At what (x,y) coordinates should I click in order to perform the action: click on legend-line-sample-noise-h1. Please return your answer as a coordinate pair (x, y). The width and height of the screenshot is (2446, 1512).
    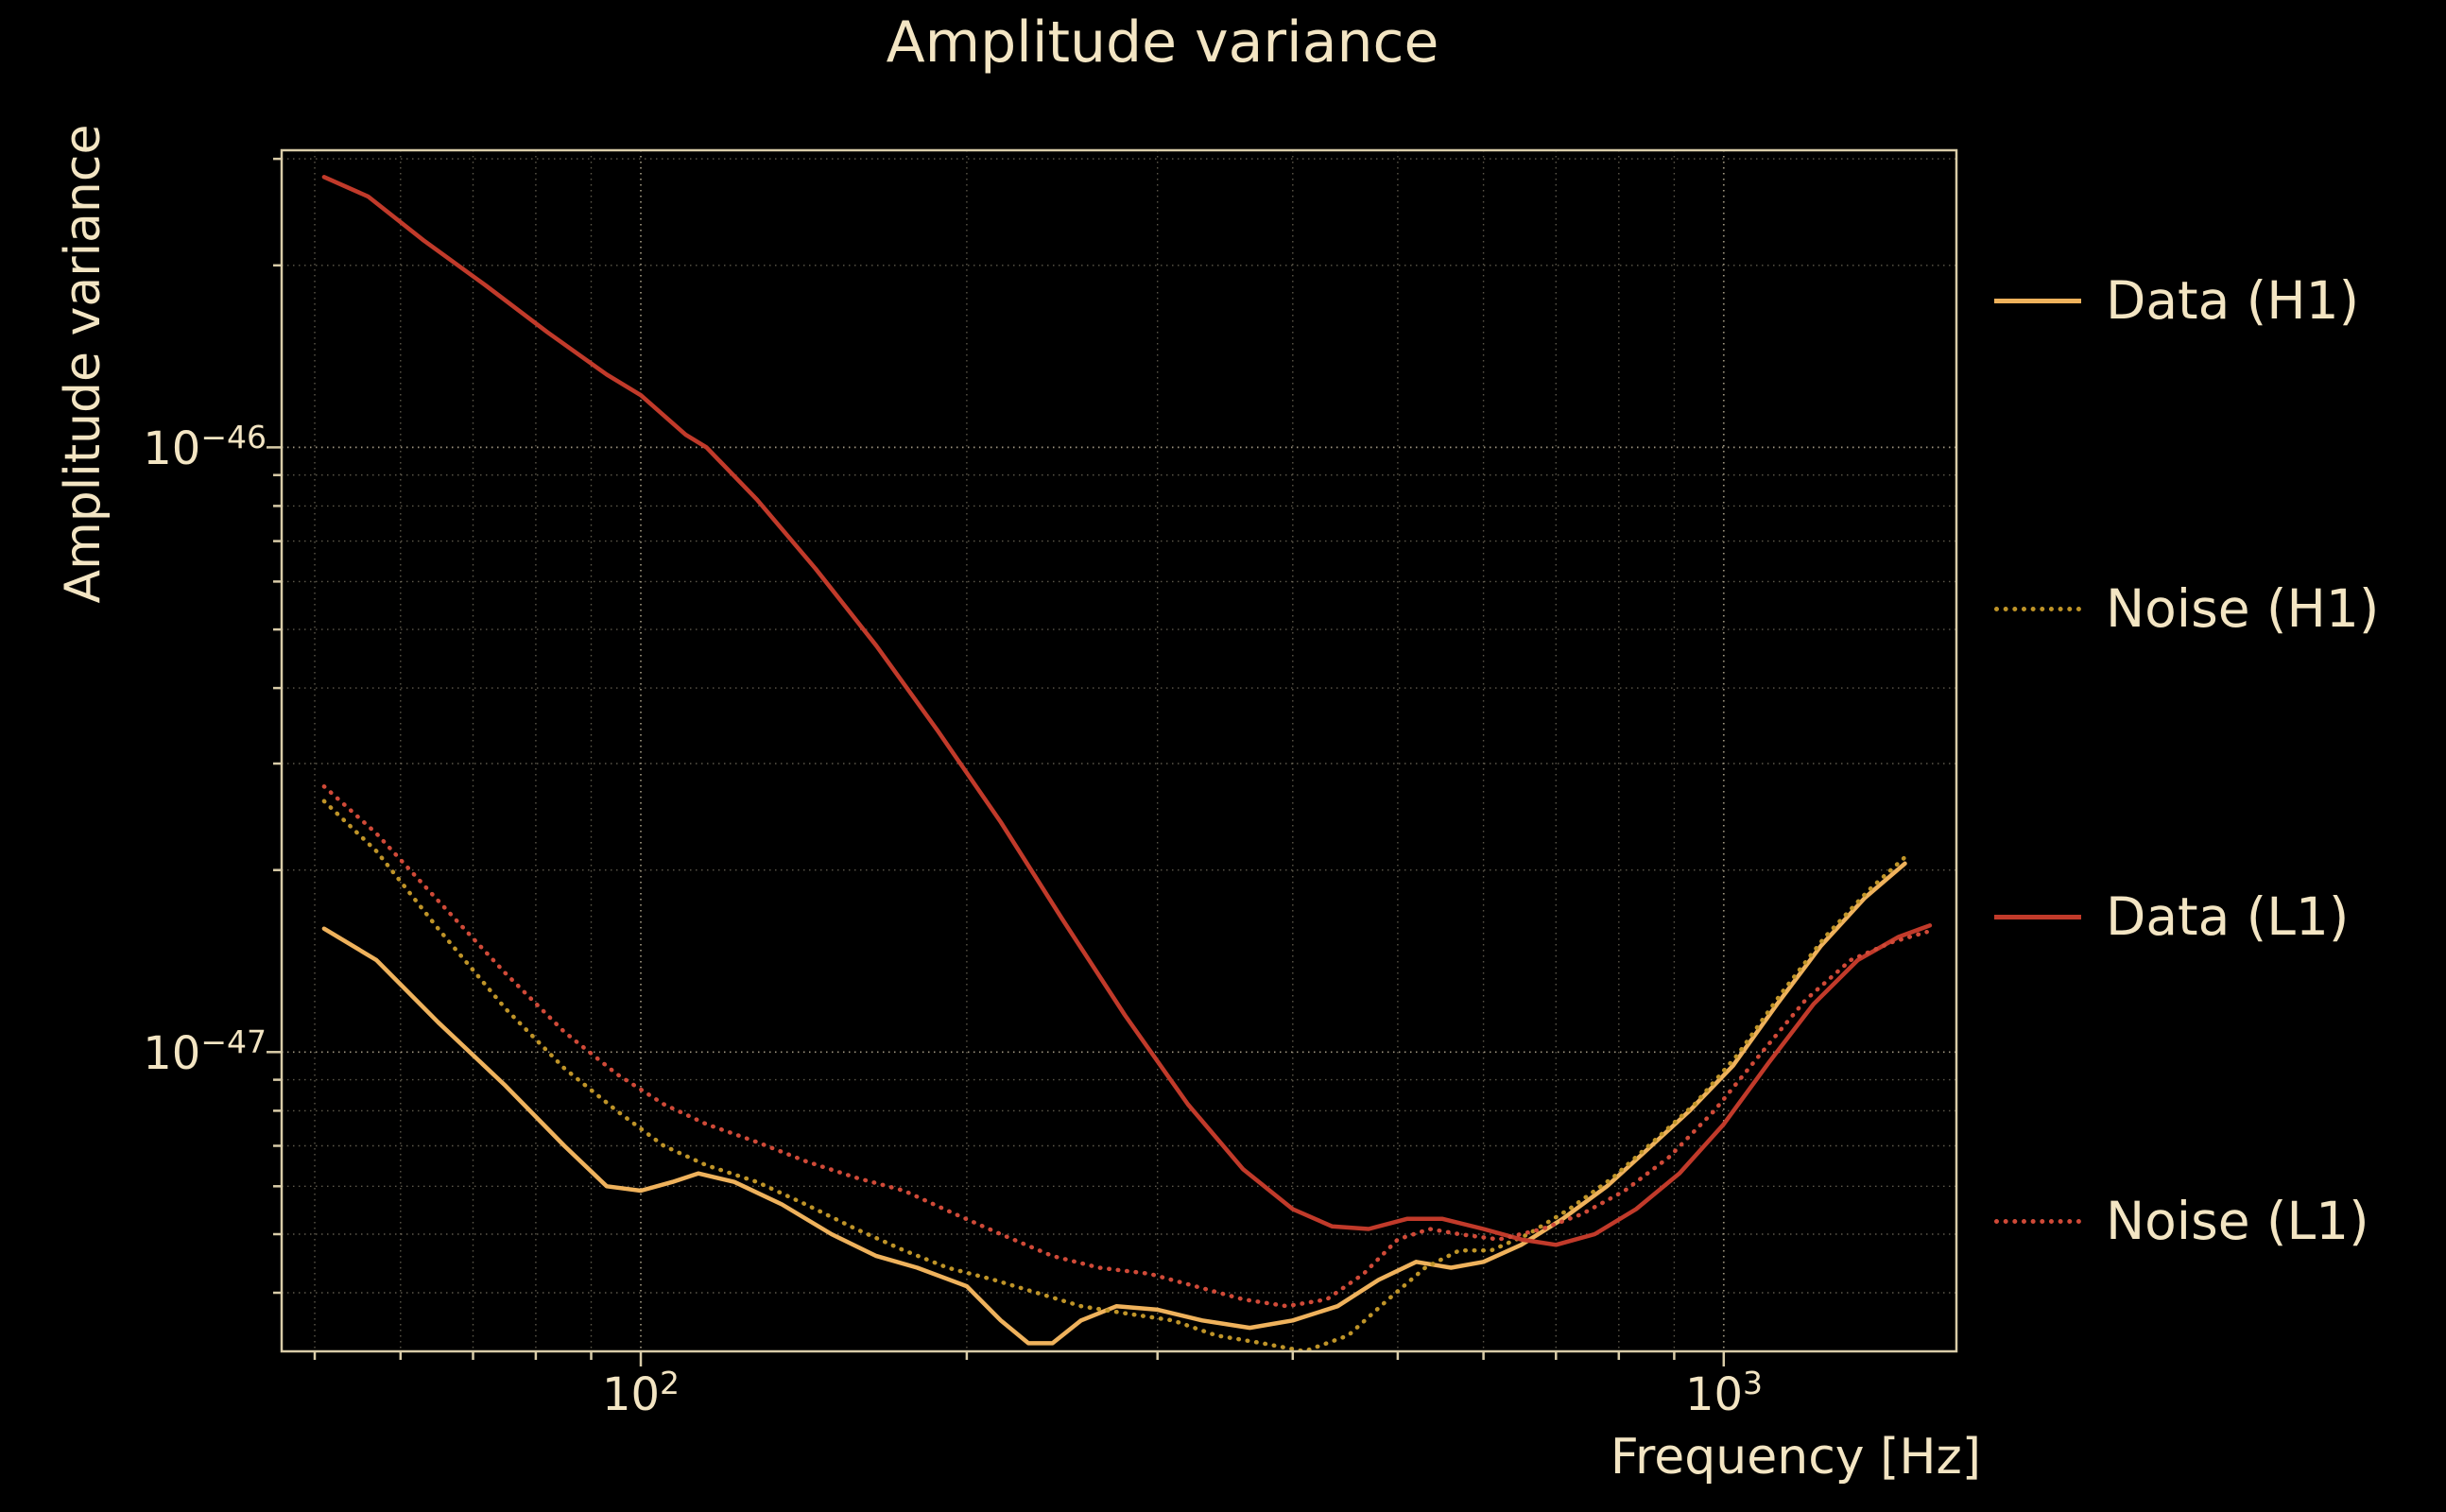
    Looking at the image, I should click on (2037, 608).